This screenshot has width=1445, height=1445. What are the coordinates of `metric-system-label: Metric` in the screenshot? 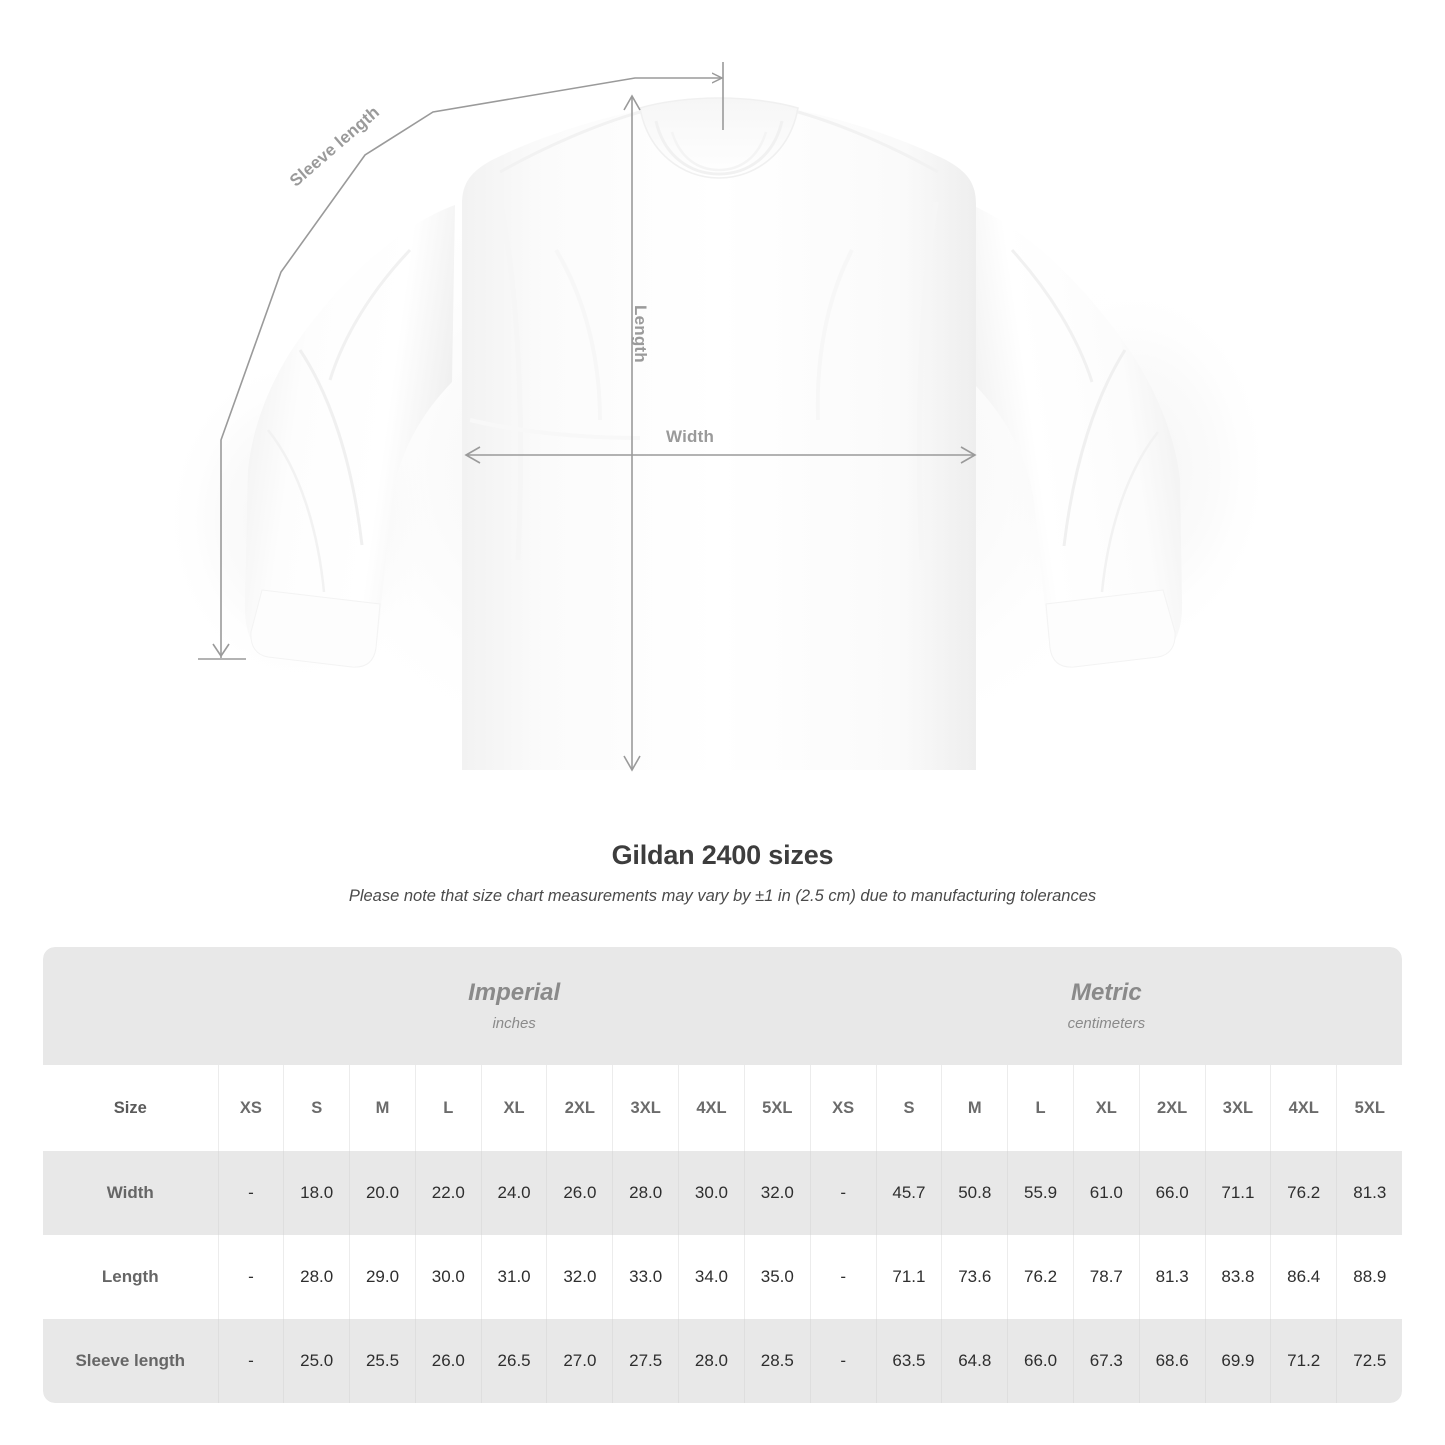 It's located at (1106, 992).